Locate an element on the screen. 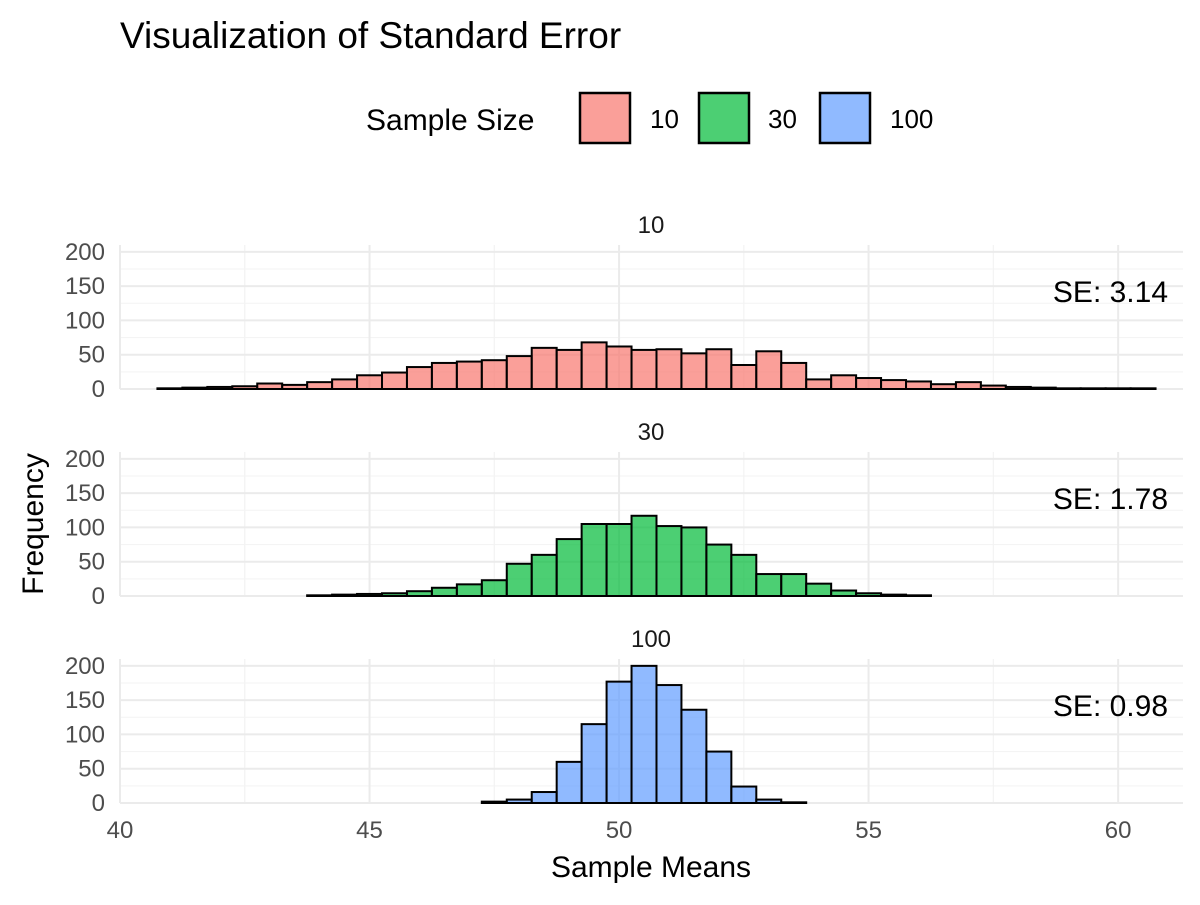  legend-item-100: 100 is located at coordinates (875, 118).